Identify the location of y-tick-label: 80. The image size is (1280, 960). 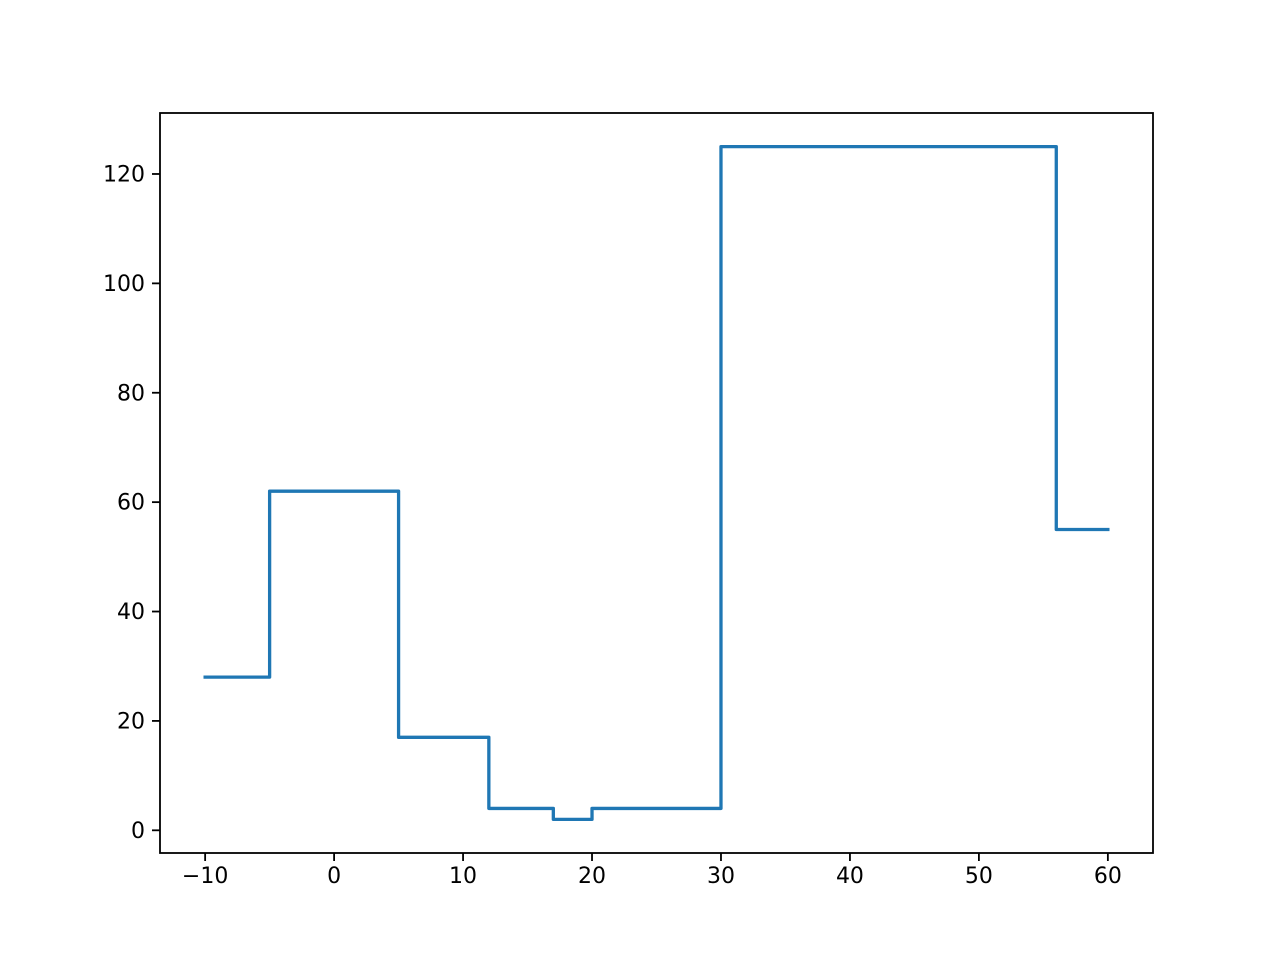
(131, 393).